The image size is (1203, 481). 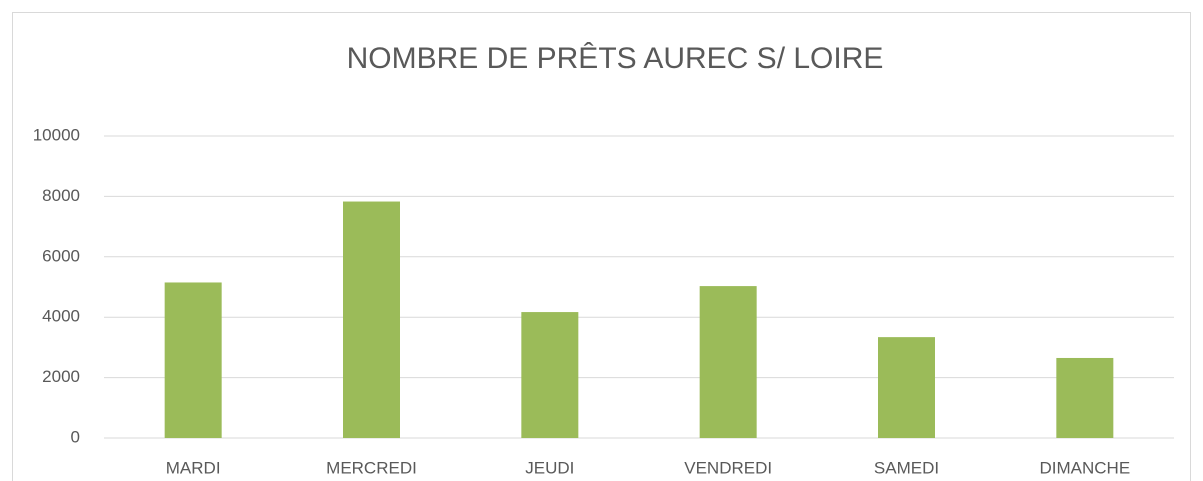 What do you see at coordinates (1084, 467) in the screenshot?
I see `x-tick-label: DIMANCHE` at bounding box center [1084, 467].